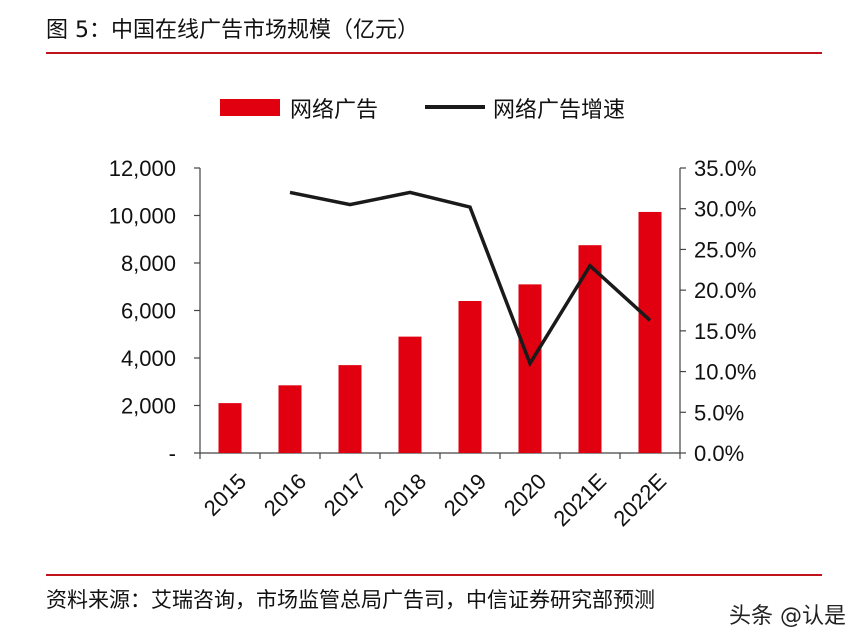 The width and height of the screenshot is (852, 642). What do you see at coordinates (148, 358) in the screenshot?
I see `left-tick-label: 4,000` at bounding box center [148, 358].